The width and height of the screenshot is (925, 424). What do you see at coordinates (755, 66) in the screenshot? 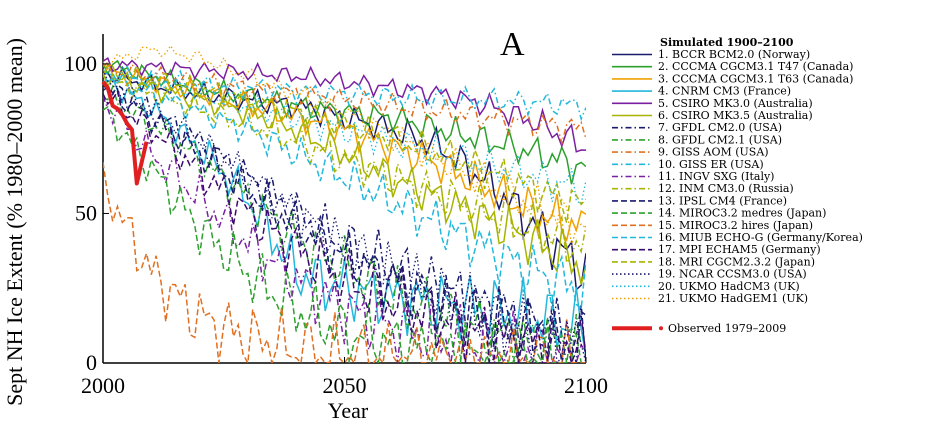
I see `legend-entry: 2. CCCMA CGCM3.1 T47 (Canada)` at bounding box center [755, 66].